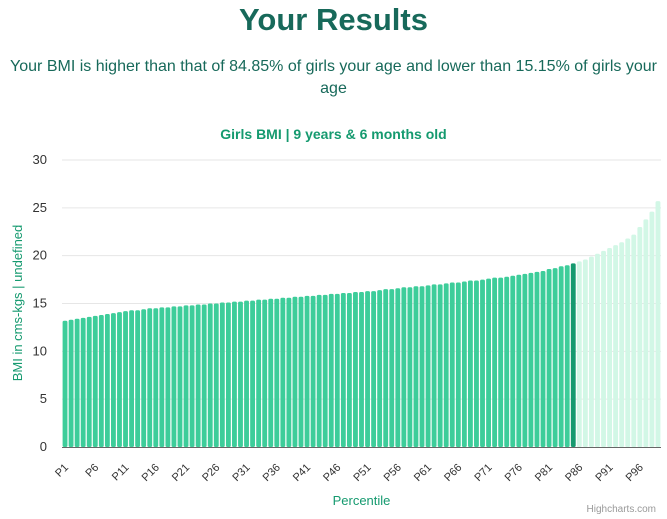 The image size is (667, 519). Describe the element at coordinates (240, 374) in the screenshot. I see `bar-p30` at that location.